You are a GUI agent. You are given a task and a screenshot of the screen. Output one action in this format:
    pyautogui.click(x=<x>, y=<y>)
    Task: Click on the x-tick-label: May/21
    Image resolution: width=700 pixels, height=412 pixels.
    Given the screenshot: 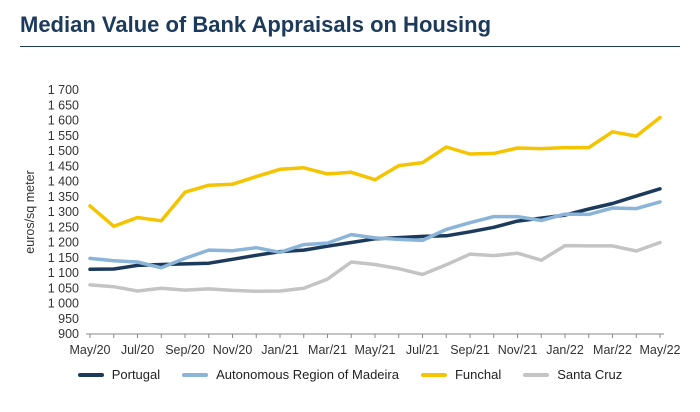 What is the action you would take?
    pyautogui.click(x=375, y=350)
    